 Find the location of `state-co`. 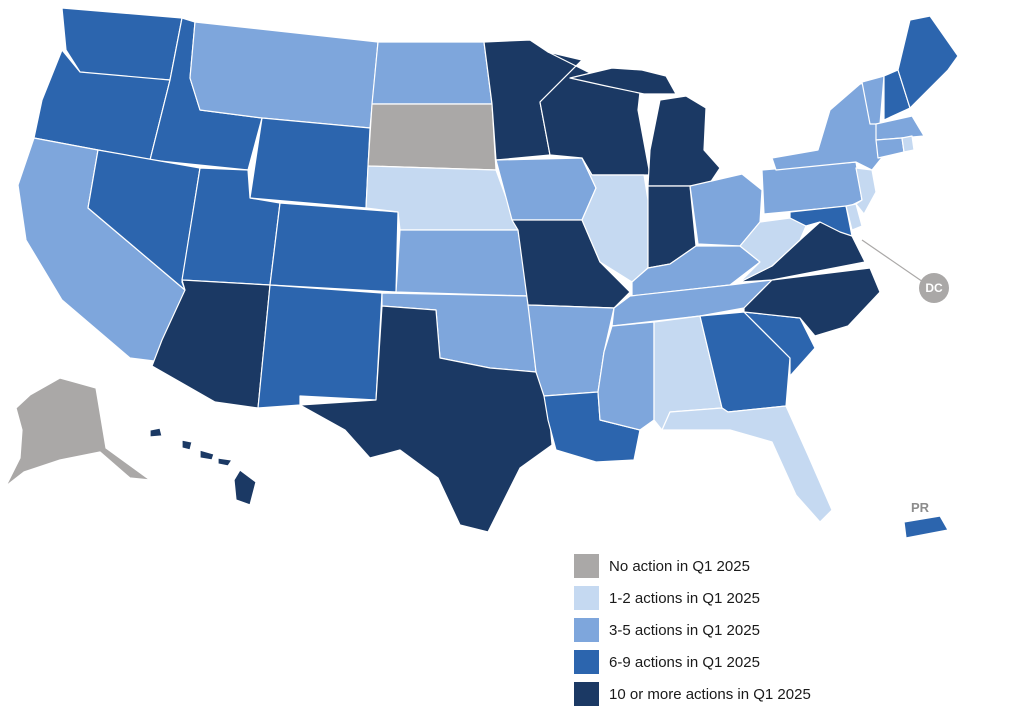

state-co is located at coordinates (334, 247).